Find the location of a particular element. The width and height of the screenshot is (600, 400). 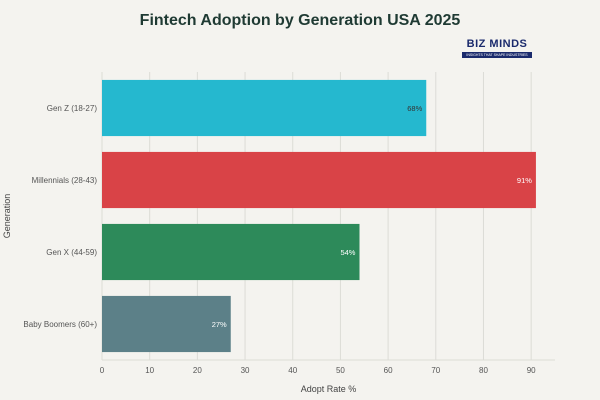

chart-title: Fintech Adoption by Generation USA 2025 is located at coordinates (300, 20).